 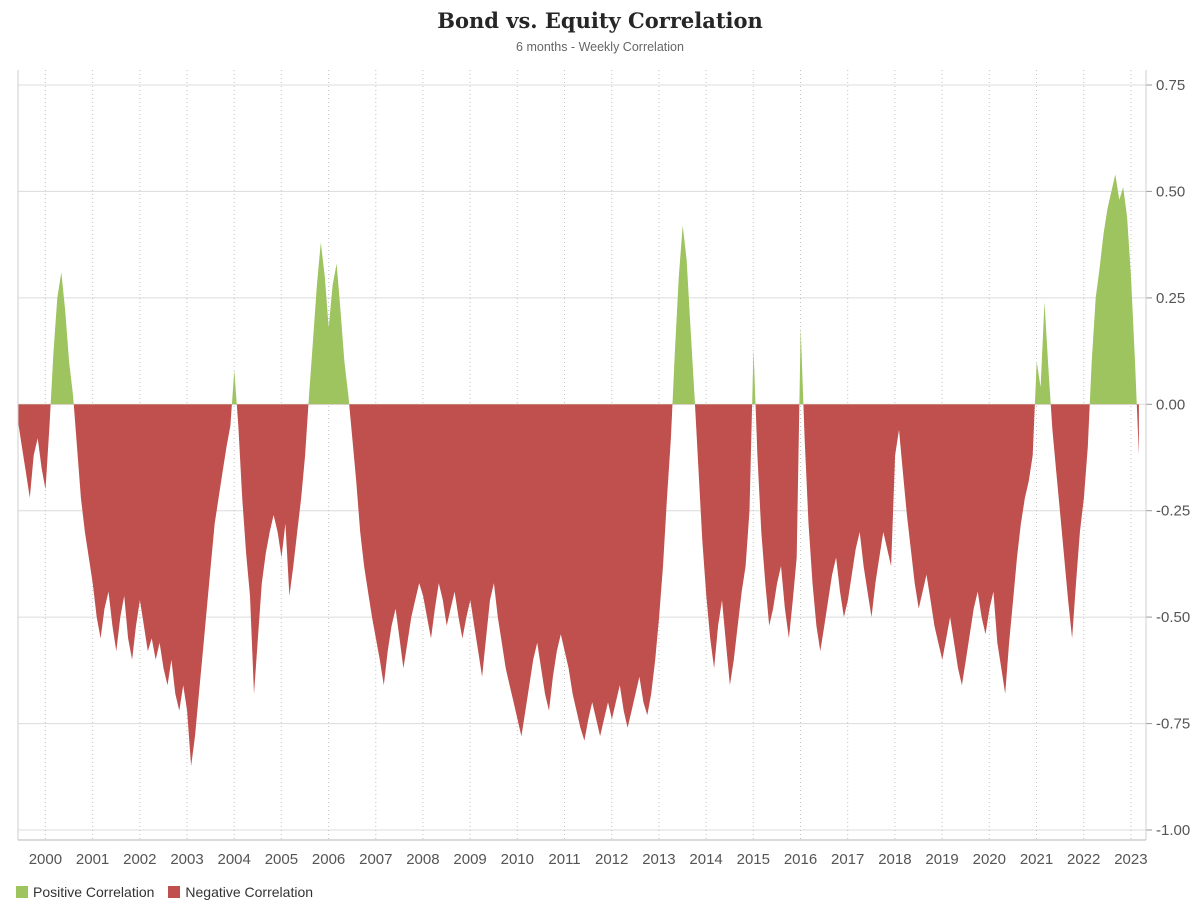 I want to click on y-tick-label: -0.25, so click(x=1173, y=511).